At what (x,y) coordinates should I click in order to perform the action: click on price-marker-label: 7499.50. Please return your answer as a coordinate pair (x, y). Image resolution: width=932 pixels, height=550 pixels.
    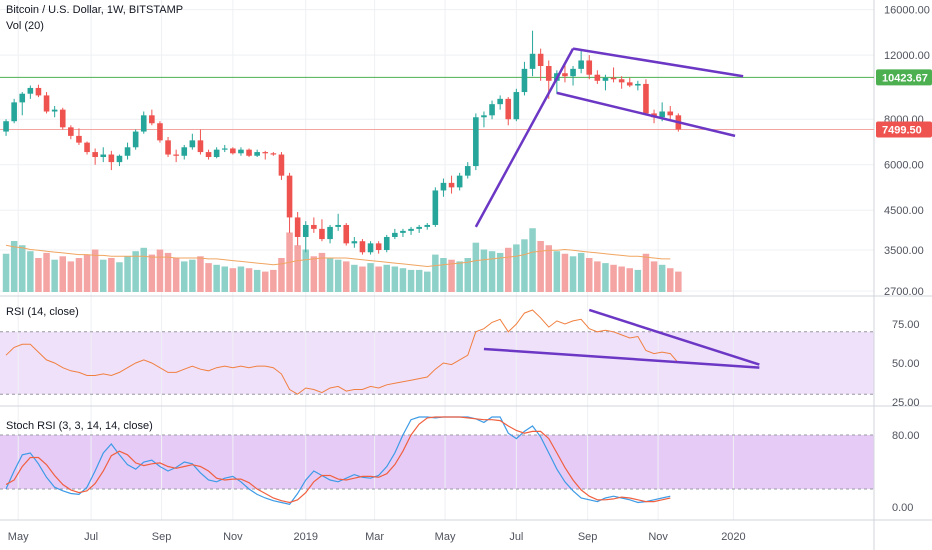
    Looking at the image, I should click on (902, 130).